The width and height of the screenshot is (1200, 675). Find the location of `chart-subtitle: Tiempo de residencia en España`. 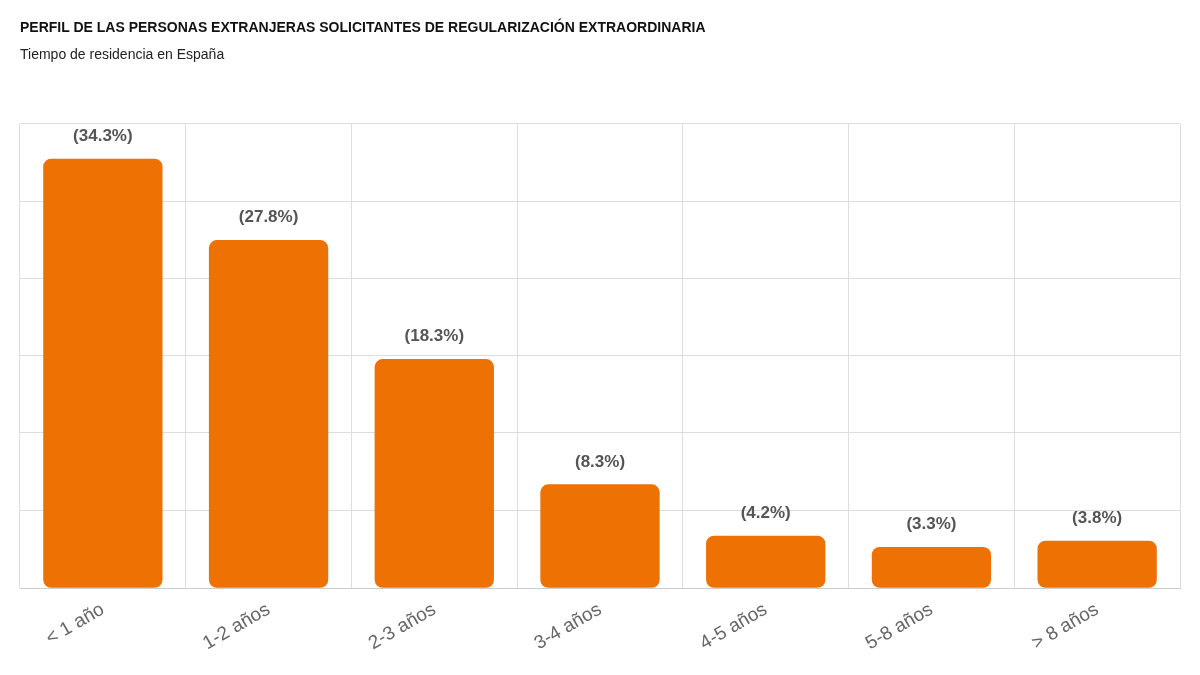

chart-subtitle: Tiempo de residencia en España is located at coordinates (122, 54).